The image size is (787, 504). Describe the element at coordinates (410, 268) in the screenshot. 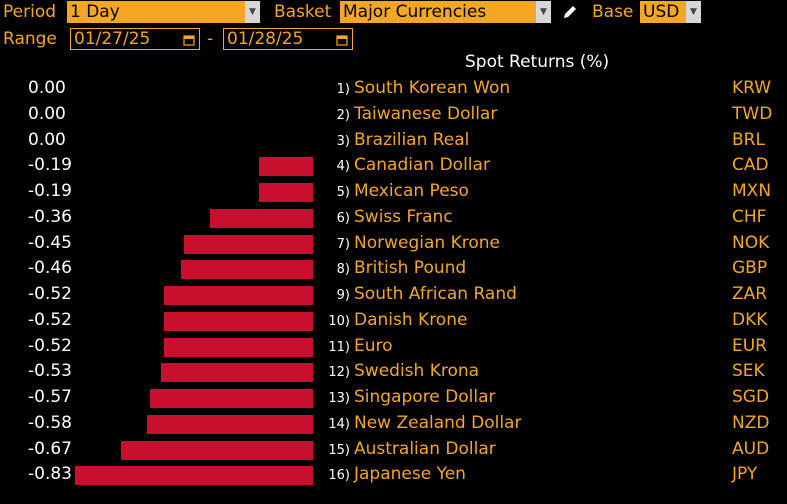

I see `currency-name: British Pound` at that location.